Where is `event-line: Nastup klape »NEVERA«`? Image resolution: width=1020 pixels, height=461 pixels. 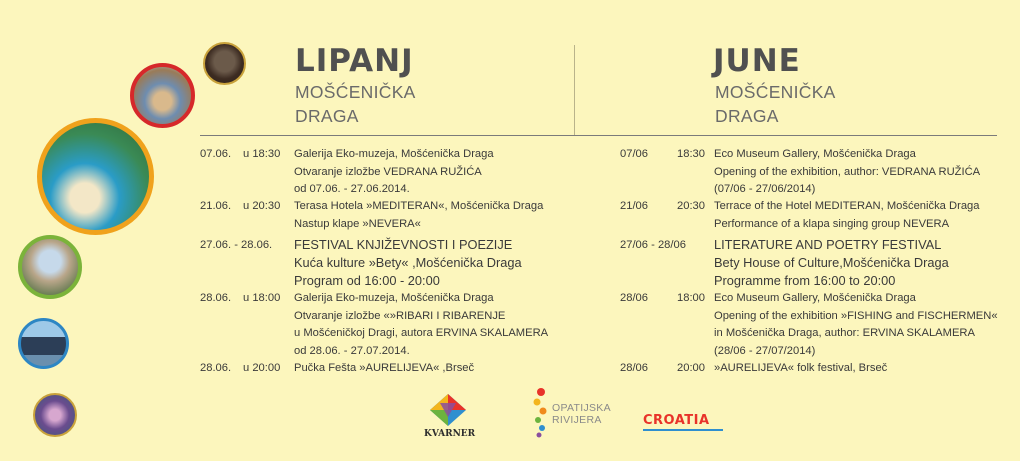
event-line: Nastup klape »NEVERA« is located at coordinates (357, 223).